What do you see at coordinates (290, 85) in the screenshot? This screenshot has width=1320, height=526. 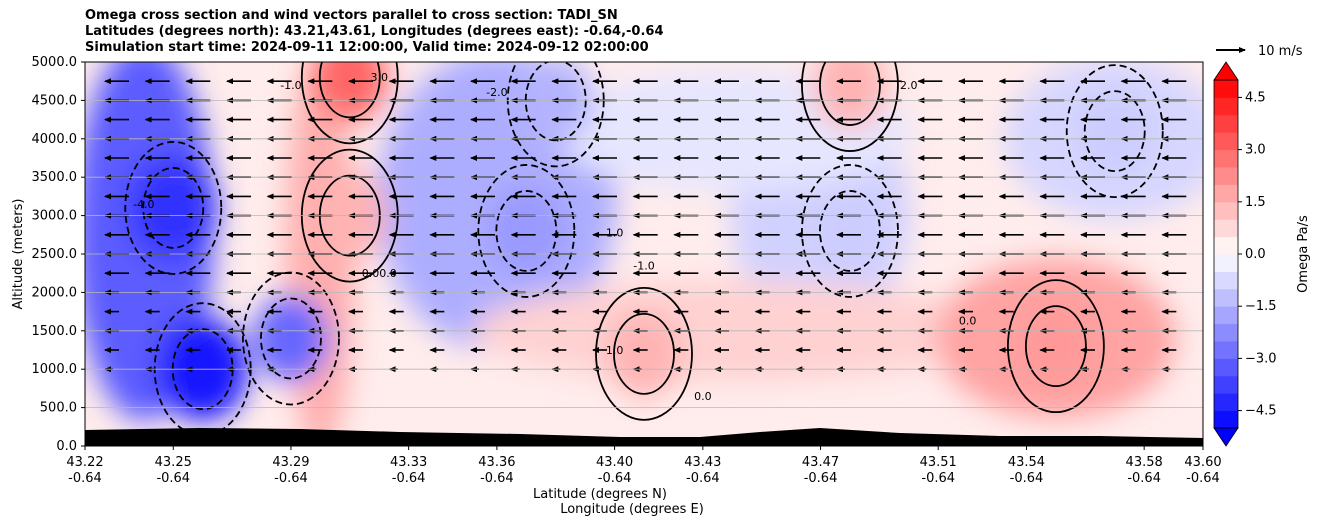 I see `contour-label: -1.0` at bounding box center [290, 85].